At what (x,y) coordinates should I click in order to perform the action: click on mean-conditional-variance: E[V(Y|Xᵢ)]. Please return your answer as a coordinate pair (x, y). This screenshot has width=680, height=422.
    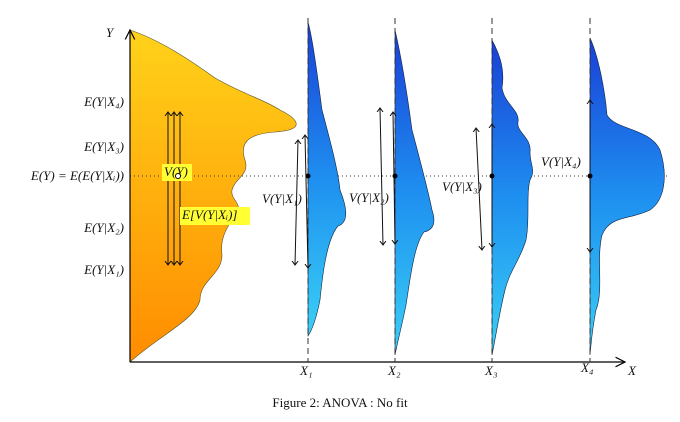
    Looking at the image, I should click on (209, 214).